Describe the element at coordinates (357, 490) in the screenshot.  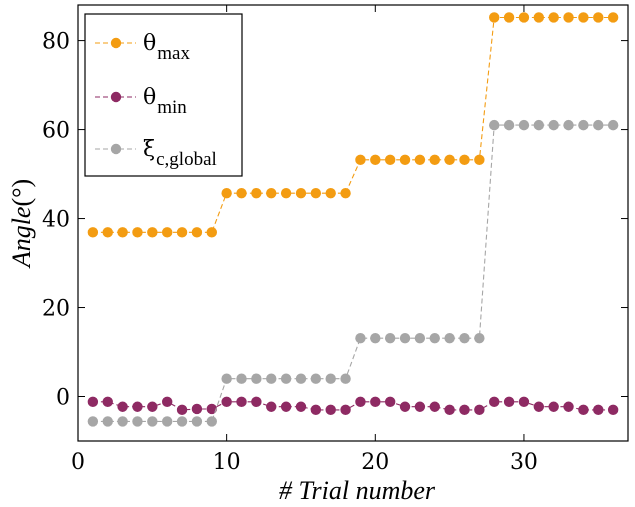
I see `x-axis-title: # Trial number` at that location.